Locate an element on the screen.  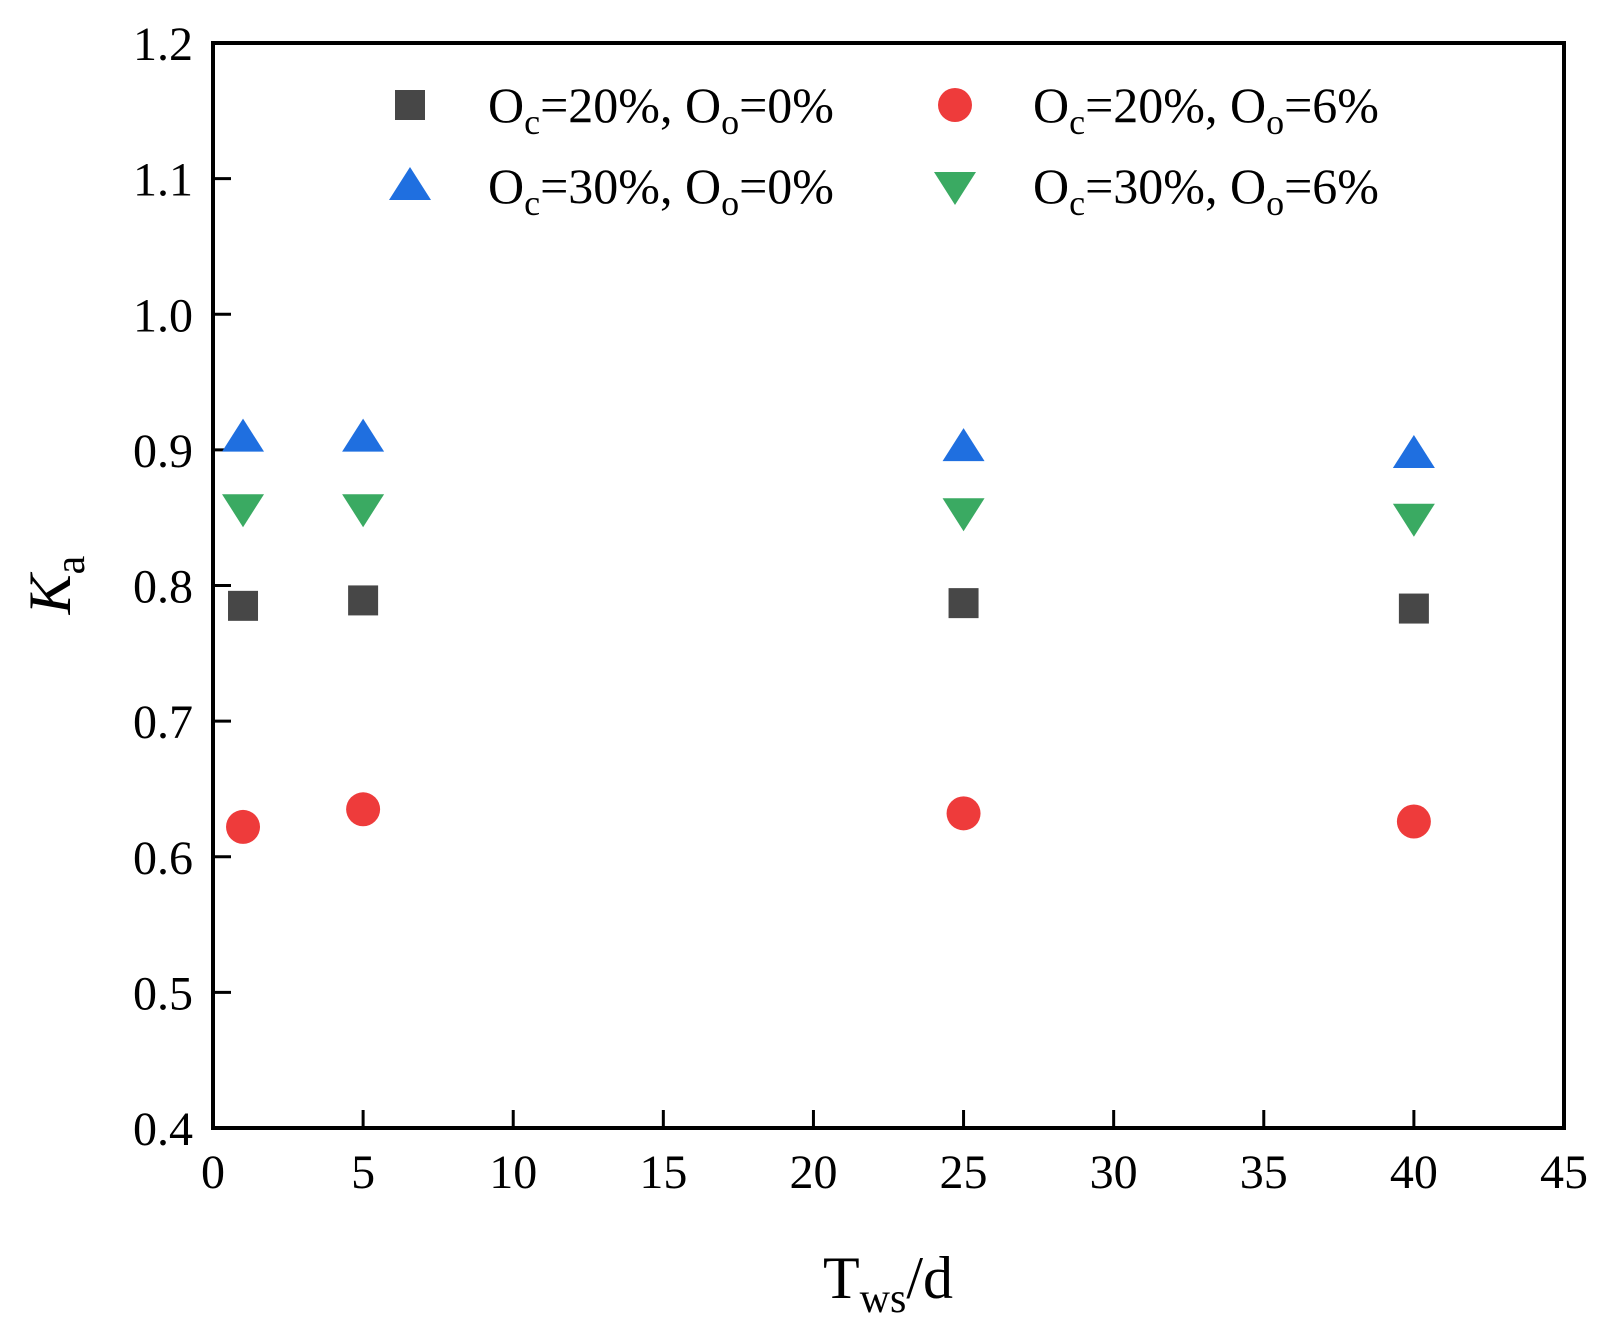
y-tick-label: 0.6 is located at coordinates (163, 858).